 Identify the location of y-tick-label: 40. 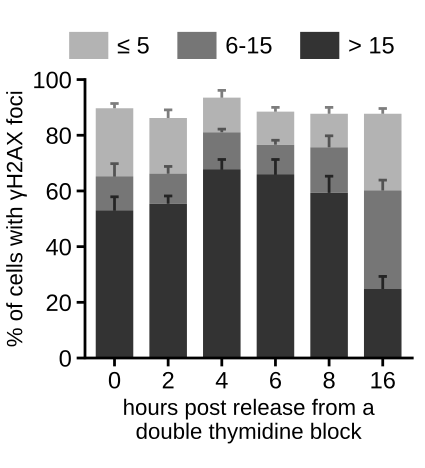
(58, 247).